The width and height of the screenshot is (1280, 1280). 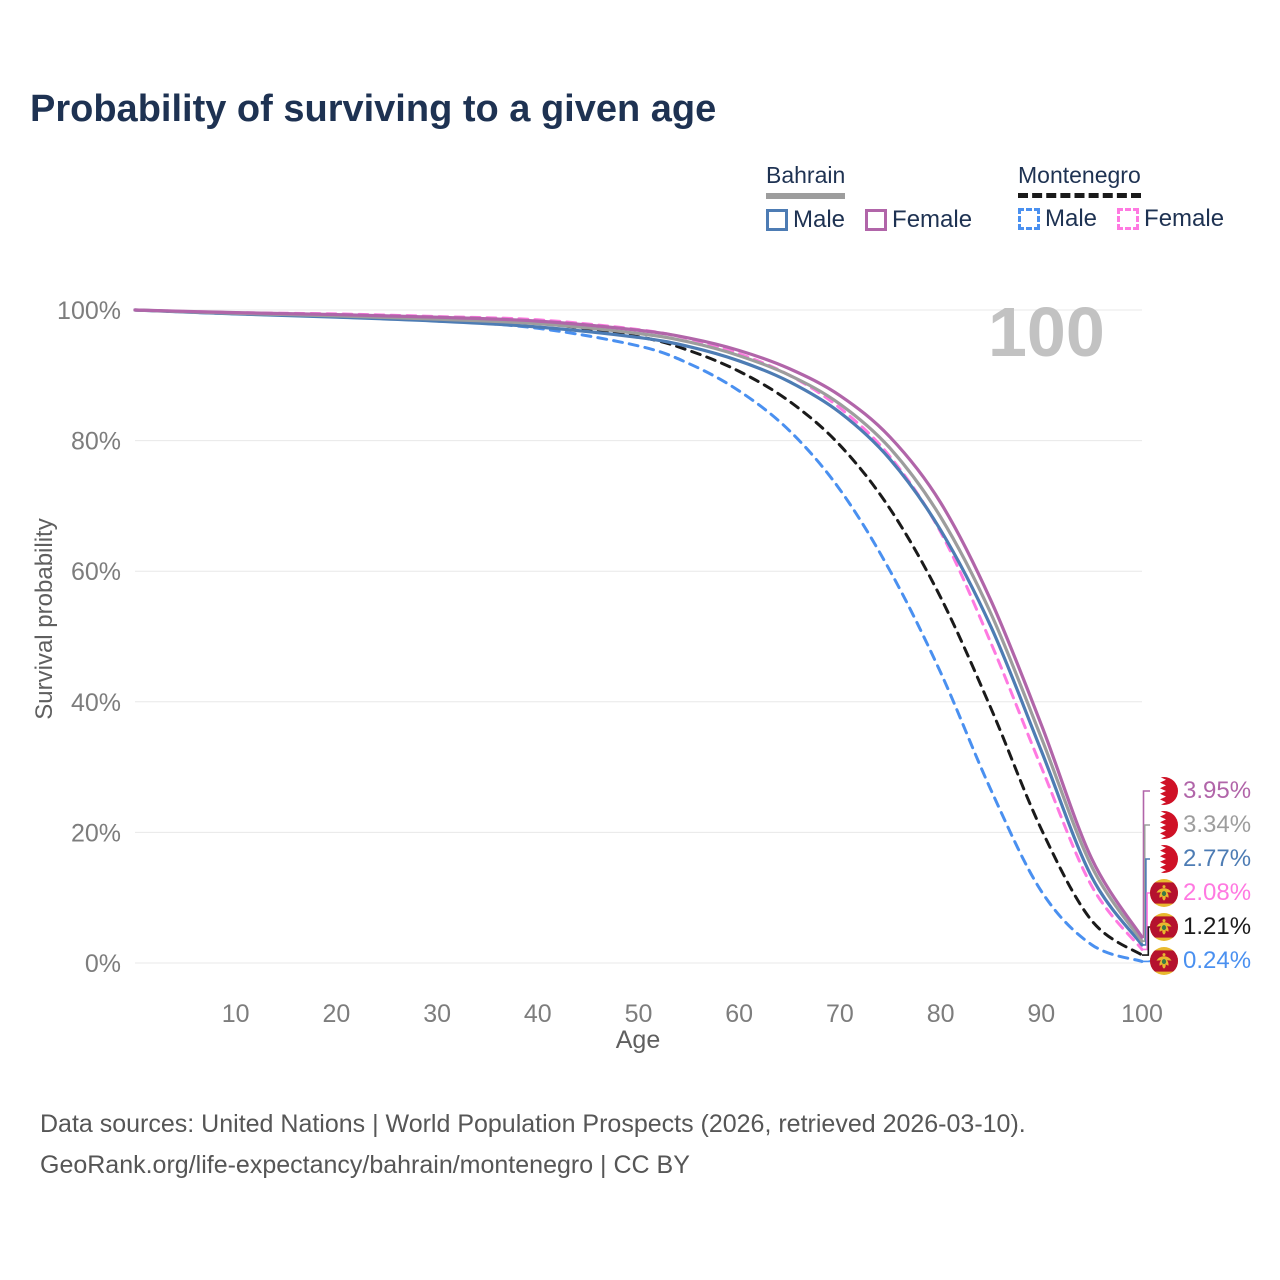 What do you see at coordinates (538, 1014) in the screenshot?
I see `x-tick-label: 40` at bounding box center [538, 1014].